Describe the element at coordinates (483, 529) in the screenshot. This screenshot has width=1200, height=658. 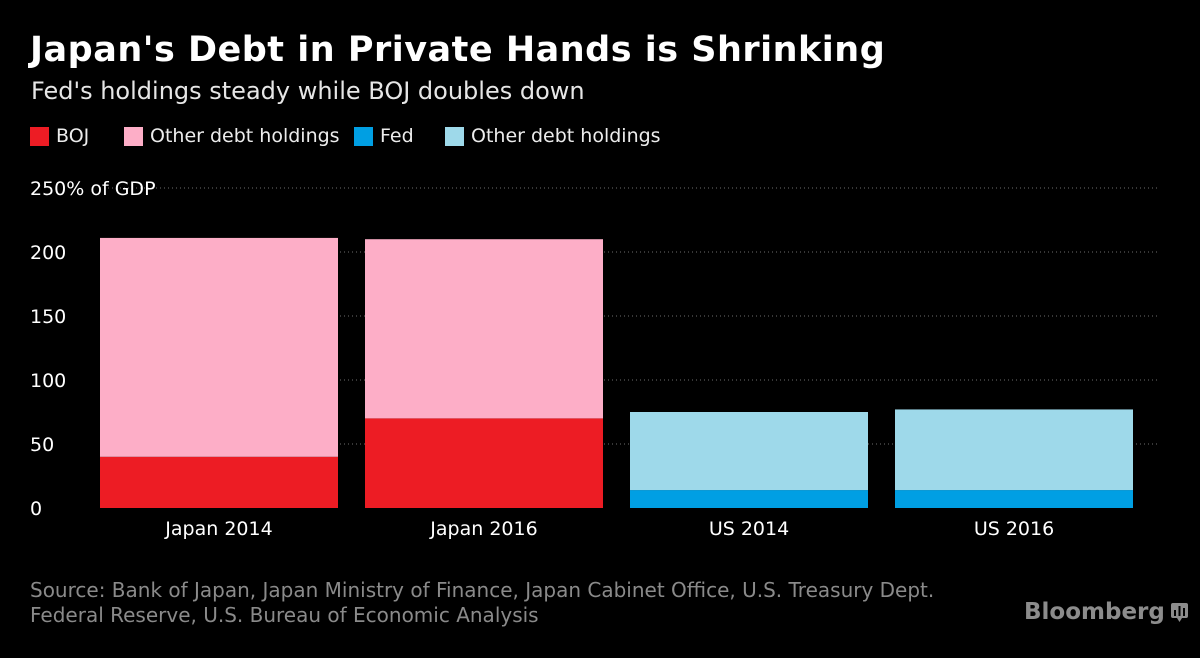
I see `x-tick-label: Japan 2016` at that location.